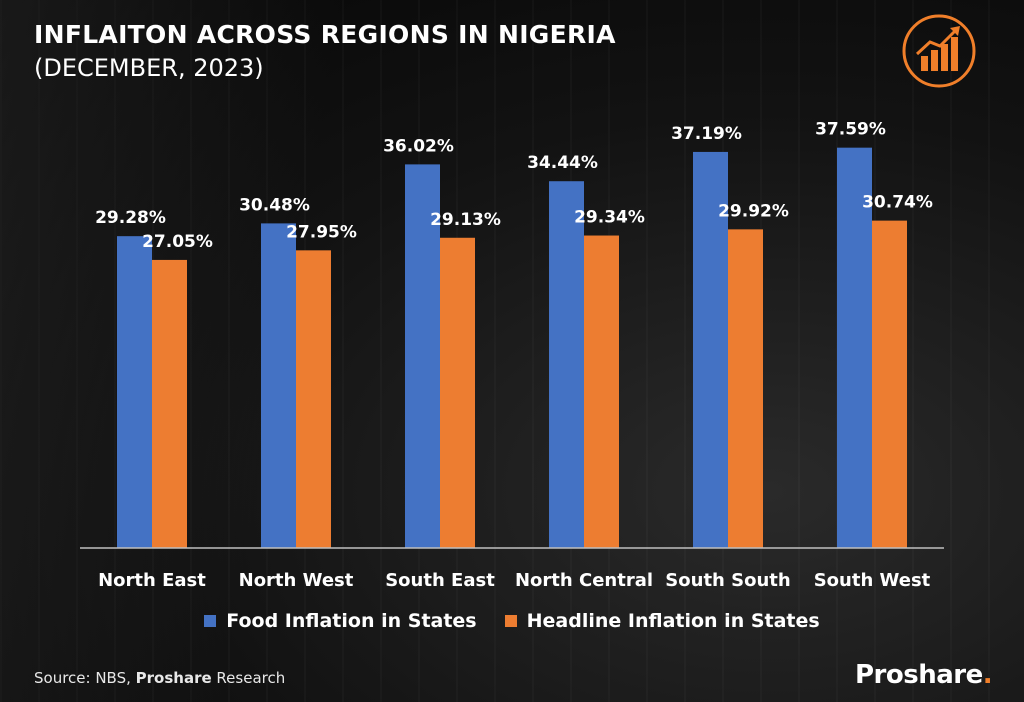 The height and width of the screenshot is (702, 1024). What do you see at coordinates (673, 621) in the screenshot?
I see `legend-label-headline: Headline Inflation in States` at bounding box center [673, 621].